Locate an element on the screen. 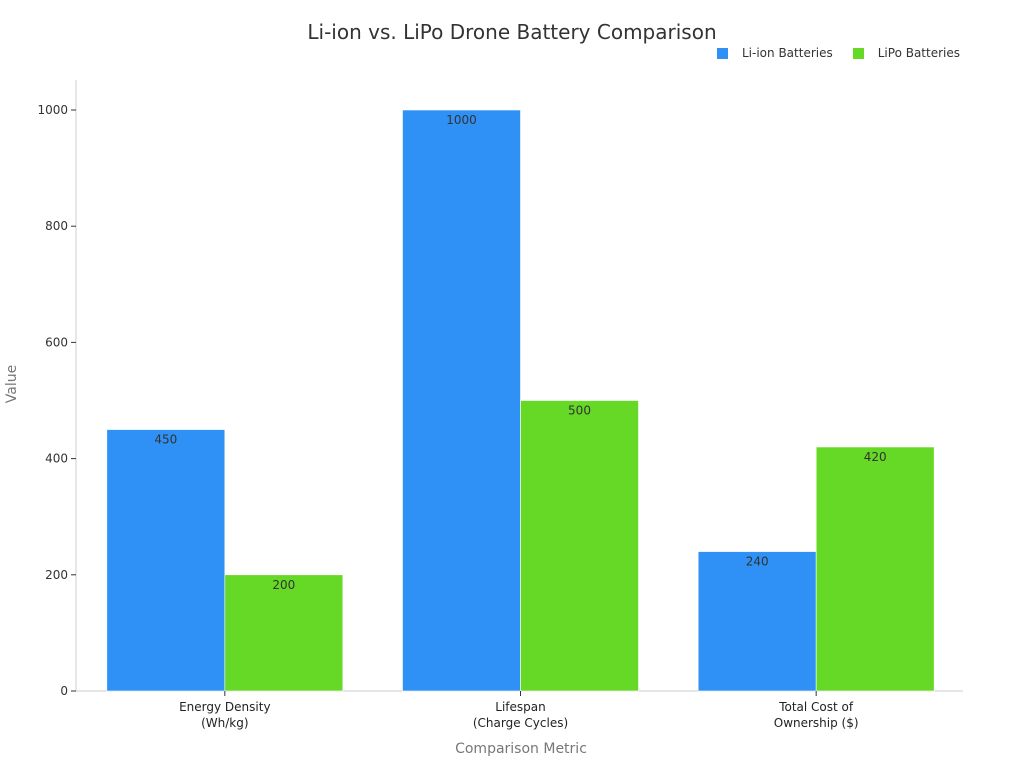 Image resolution: width=1024 pixels, height=768 pixels. x-tick-label: Total Cost of is located at coordinates (816, 707).